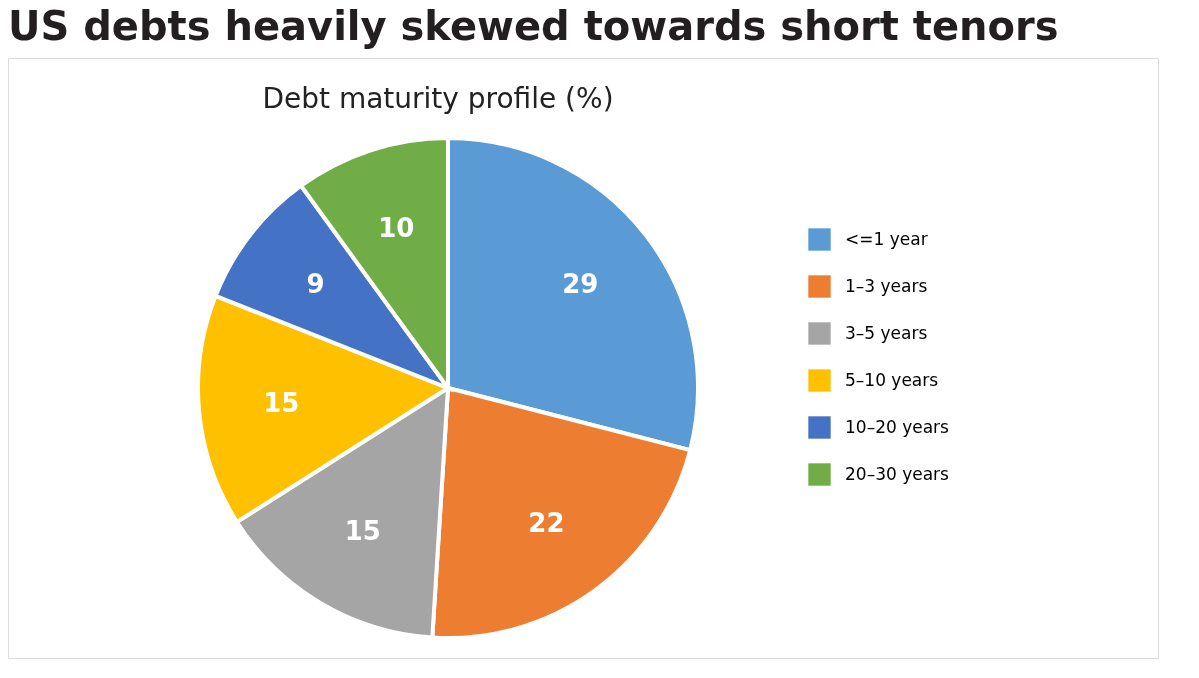  What do you see at coordinates (580, 284) in the screenshot?
I see `data-label: 29` at bounding box center [580, 284].